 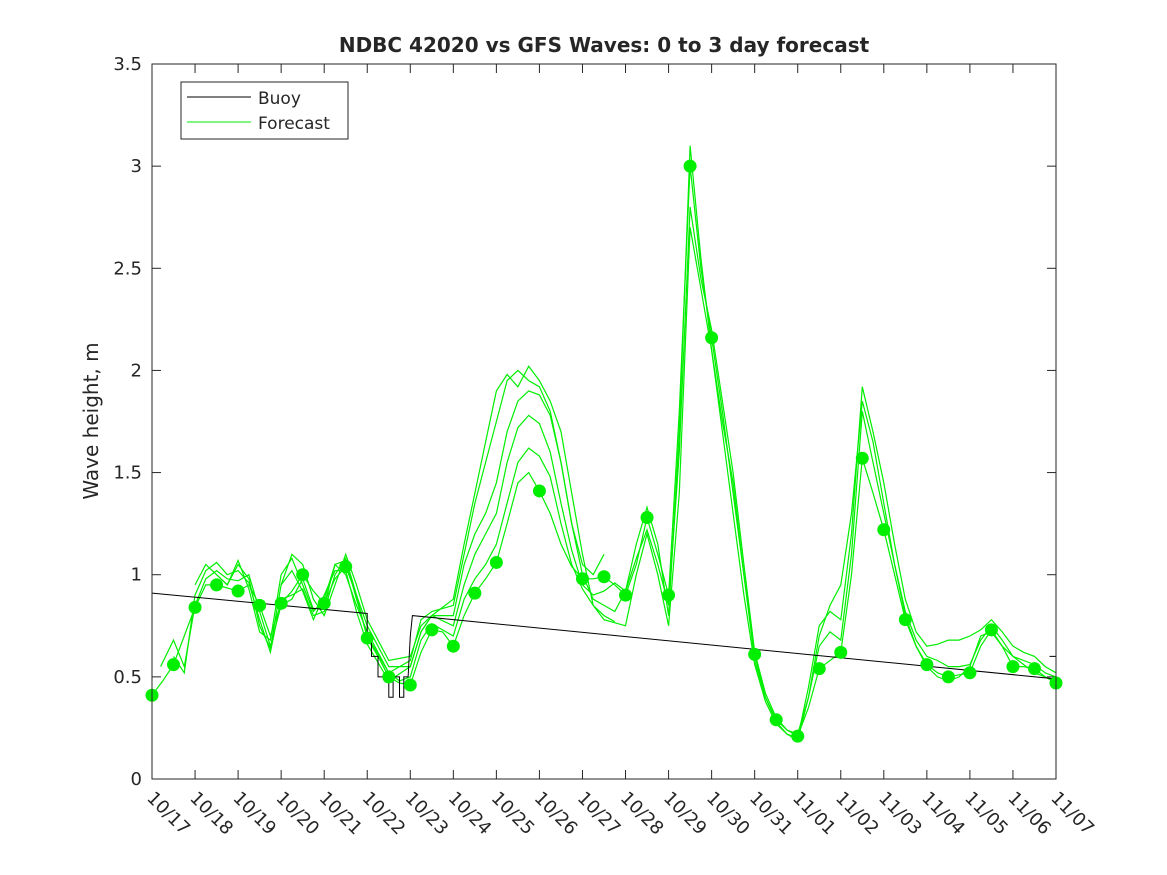 What do you see at coordinates (255, 814) in the screenshot?
I see `x-tick-label: 10/19` at bounding box center [255, 814].